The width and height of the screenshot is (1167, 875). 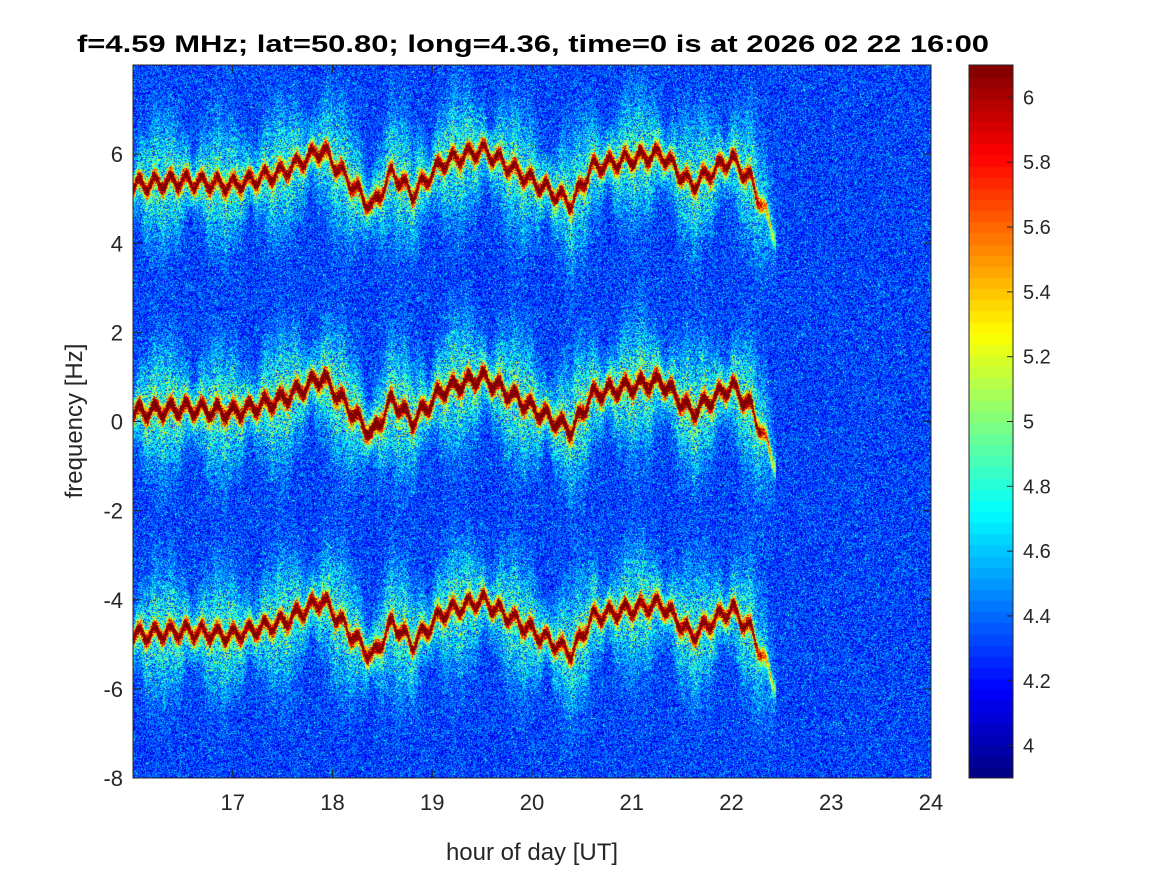 What do you see at coordinates (332, 802) in the screenshot?
I see `x-tick-label: 18` at bounding box center [332, 802].